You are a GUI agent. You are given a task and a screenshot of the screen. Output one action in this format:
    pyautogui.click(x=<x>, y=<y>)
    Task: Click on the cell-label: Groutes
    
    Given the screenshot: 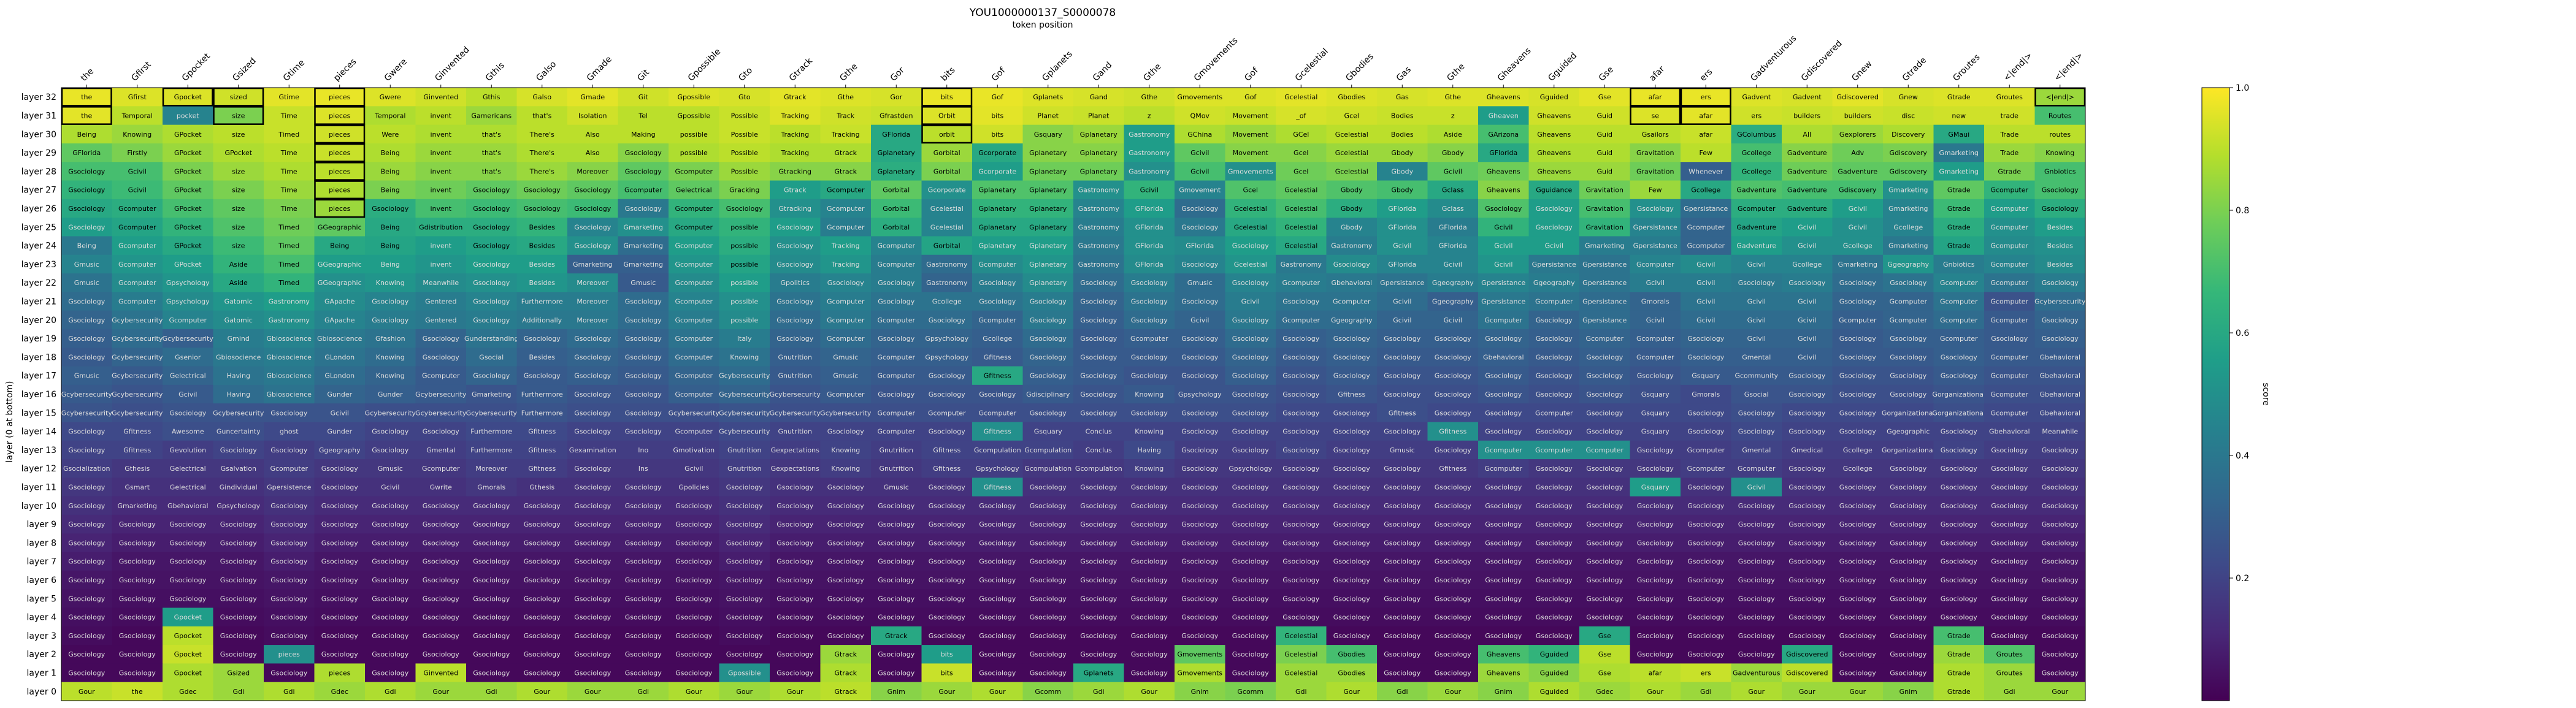 What is the action you would take?
    pyautogui.click(x=2009, y=654)
    